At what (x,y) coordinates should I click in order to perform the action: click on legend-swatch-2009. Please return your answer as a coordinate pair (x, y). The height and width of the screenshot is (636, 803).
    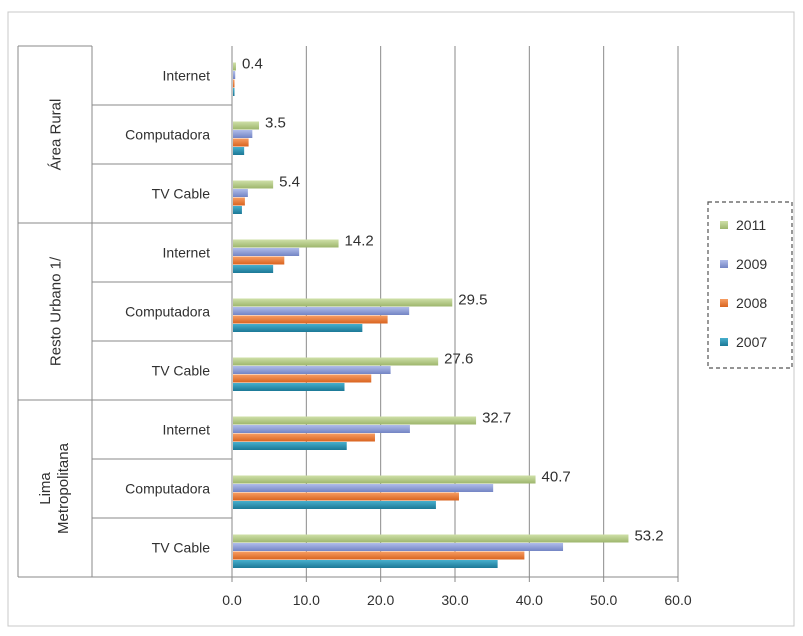
    Looking at the image, I should click on (724, 264).